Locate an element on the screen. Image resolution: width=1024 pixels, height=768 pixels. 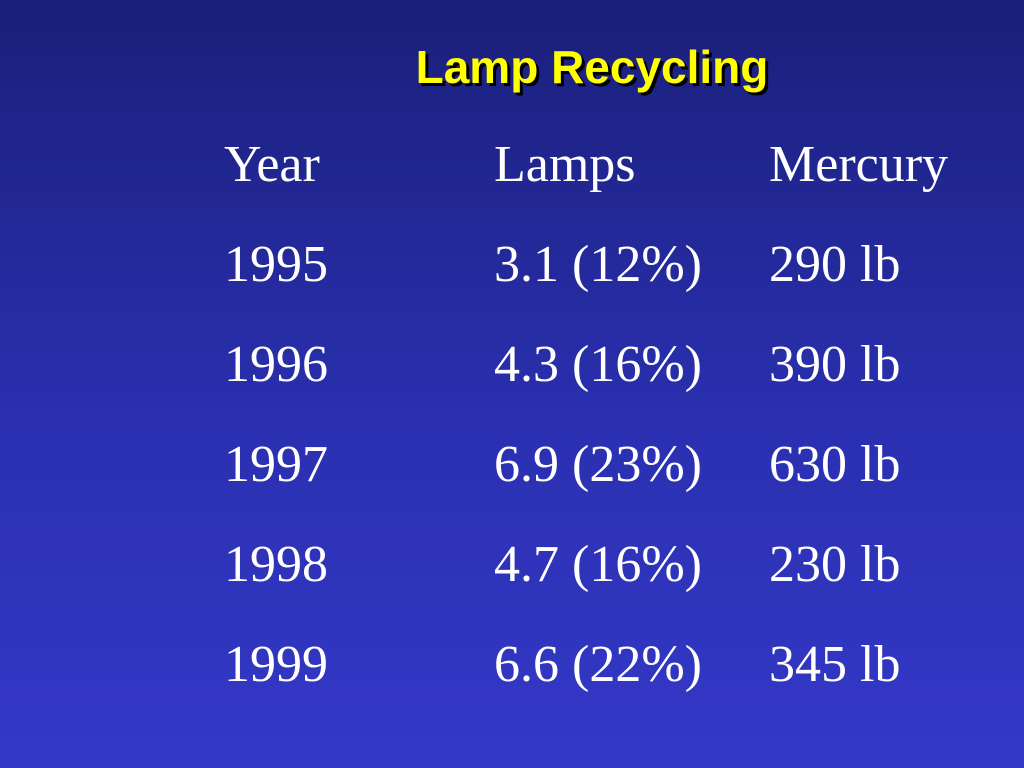
table-cell: 230 lb is located at coordinates (835, 564).